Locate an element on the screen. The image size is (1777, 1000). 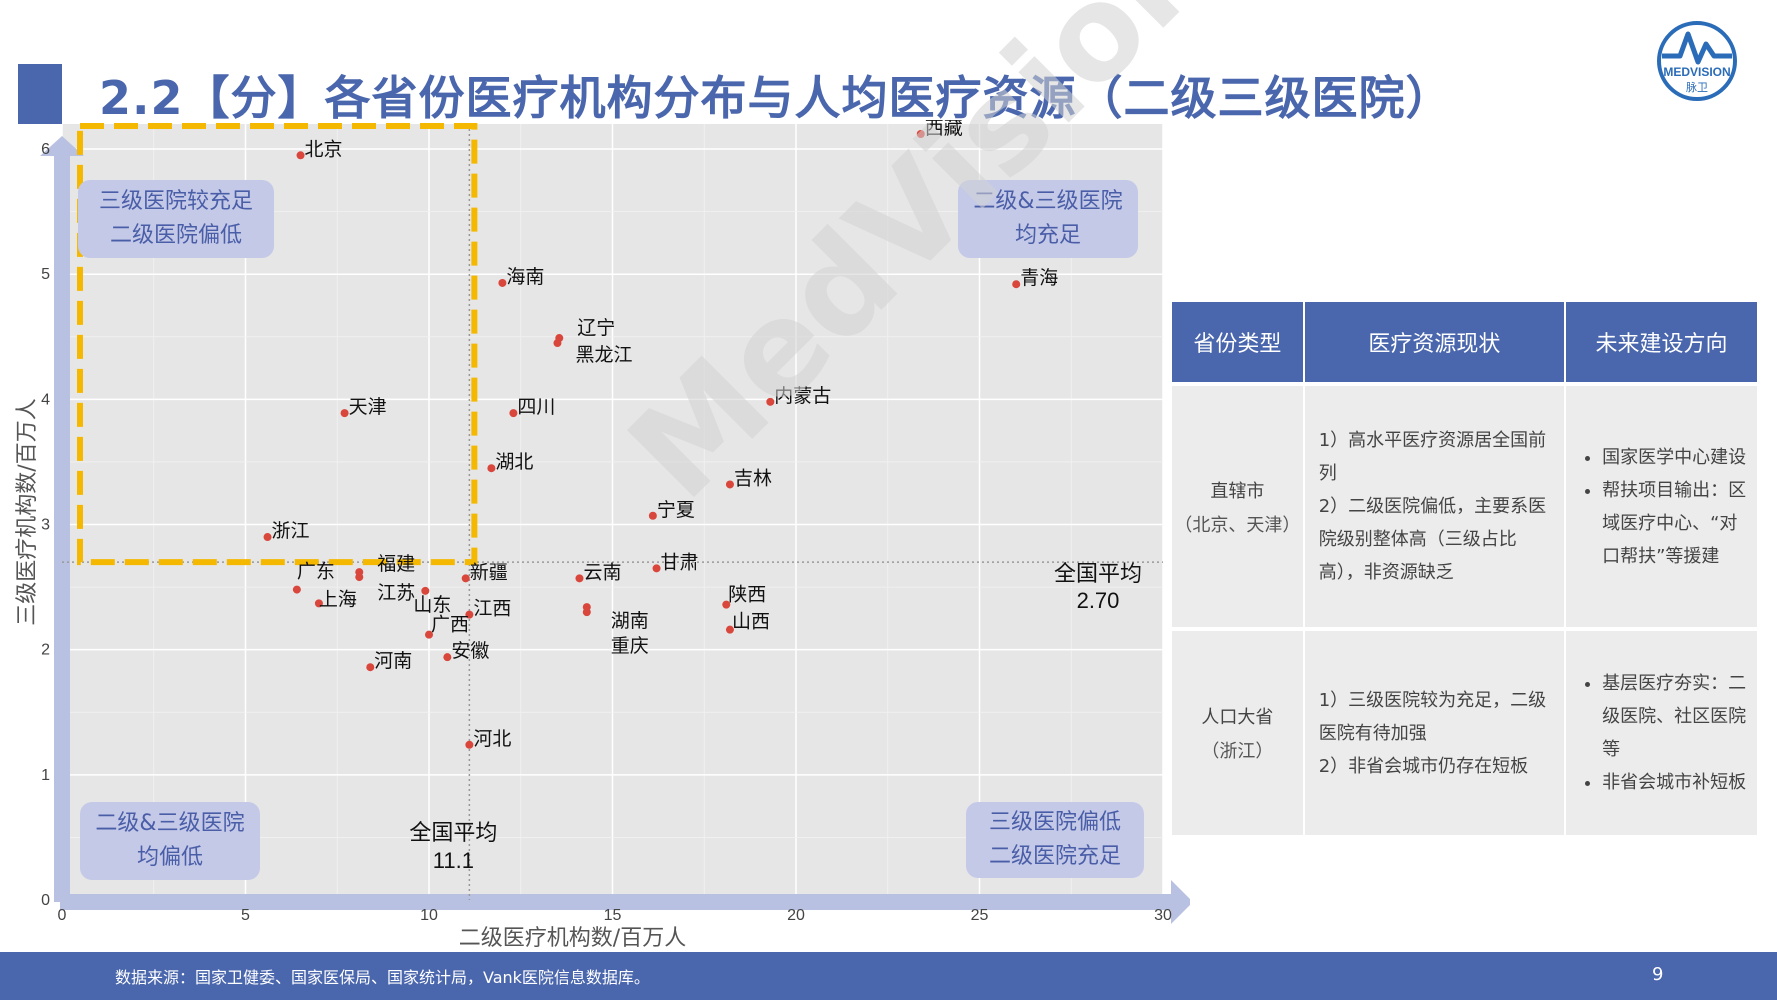
point-label: 山东 is located at coordinates (432, 605).